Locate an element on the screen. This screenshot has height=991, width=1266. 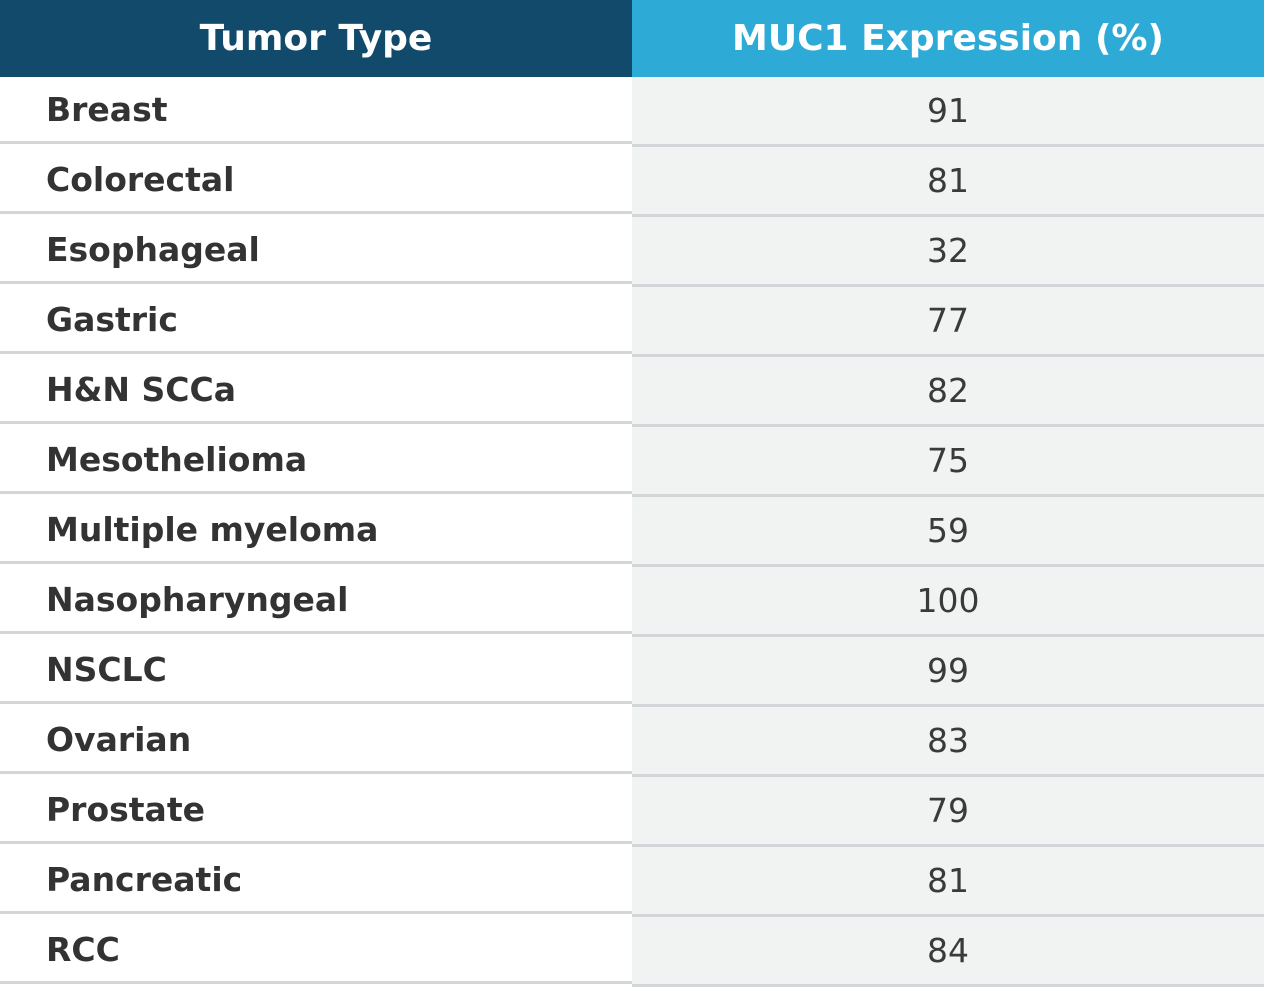
expression-cell: 100 is located at coordinates (948, 602).